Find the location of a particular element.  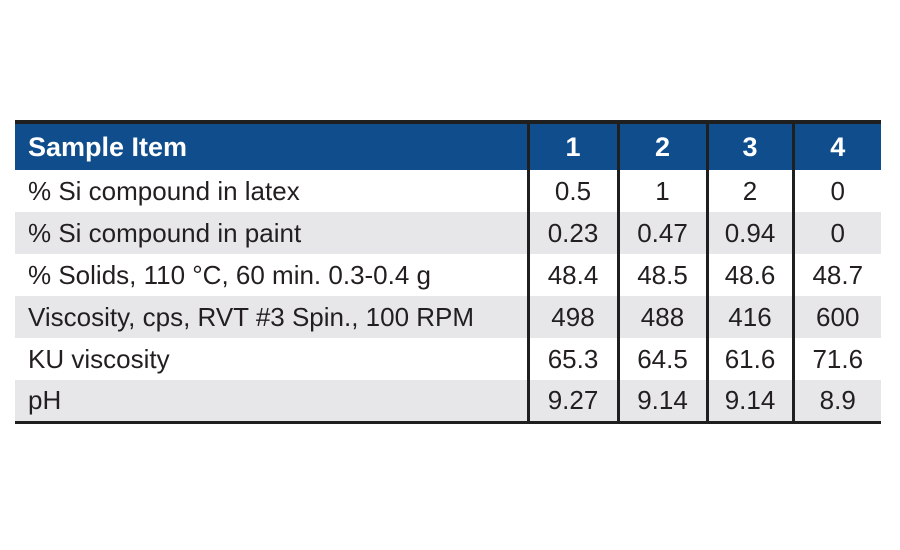

cell-value: 65.3 is located at coordinates (572, 359).